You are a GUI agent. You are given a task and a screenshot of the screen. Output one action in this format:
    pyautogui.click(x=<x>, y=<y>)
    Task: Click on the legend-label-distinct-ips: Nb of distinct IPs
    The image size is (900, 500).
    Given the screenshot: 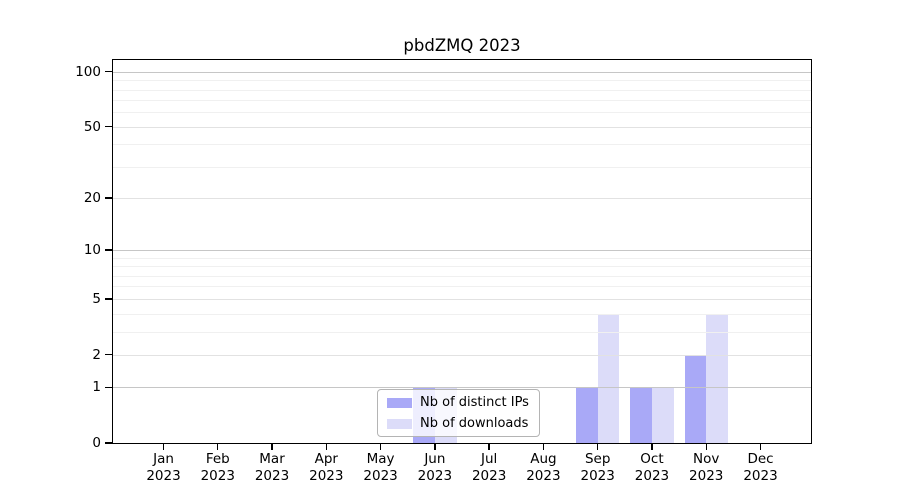 What is the action you would take?
    pyautogui.click(x=474, y=402)
    